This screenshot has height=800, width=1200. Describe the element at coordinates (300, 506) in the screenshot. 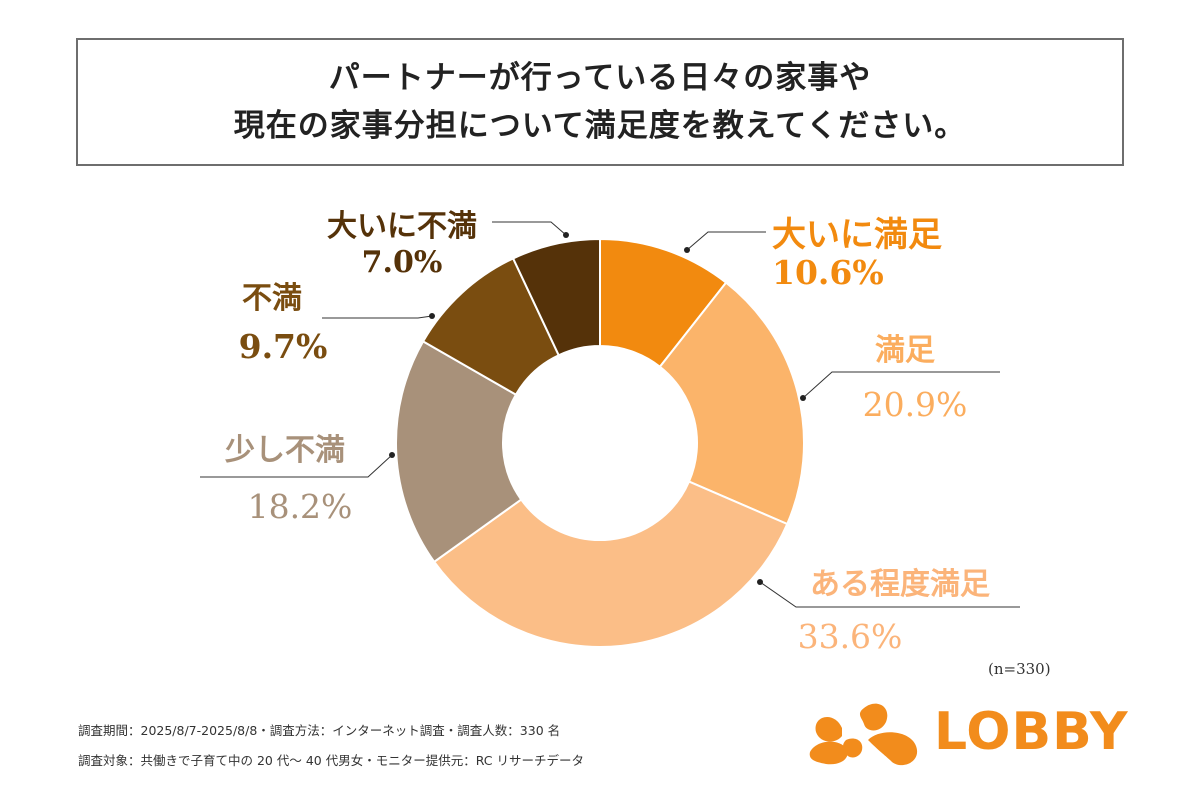

I see `value-label-4: 18.2%` at that location.